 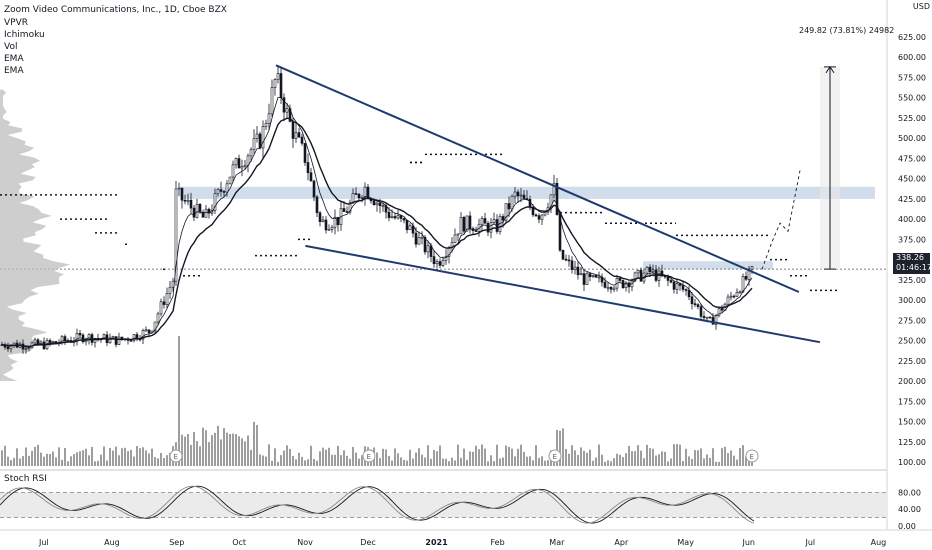 I want to click on indicator-ichimoku-label: Ichimoku, so click(x=24, y=35).